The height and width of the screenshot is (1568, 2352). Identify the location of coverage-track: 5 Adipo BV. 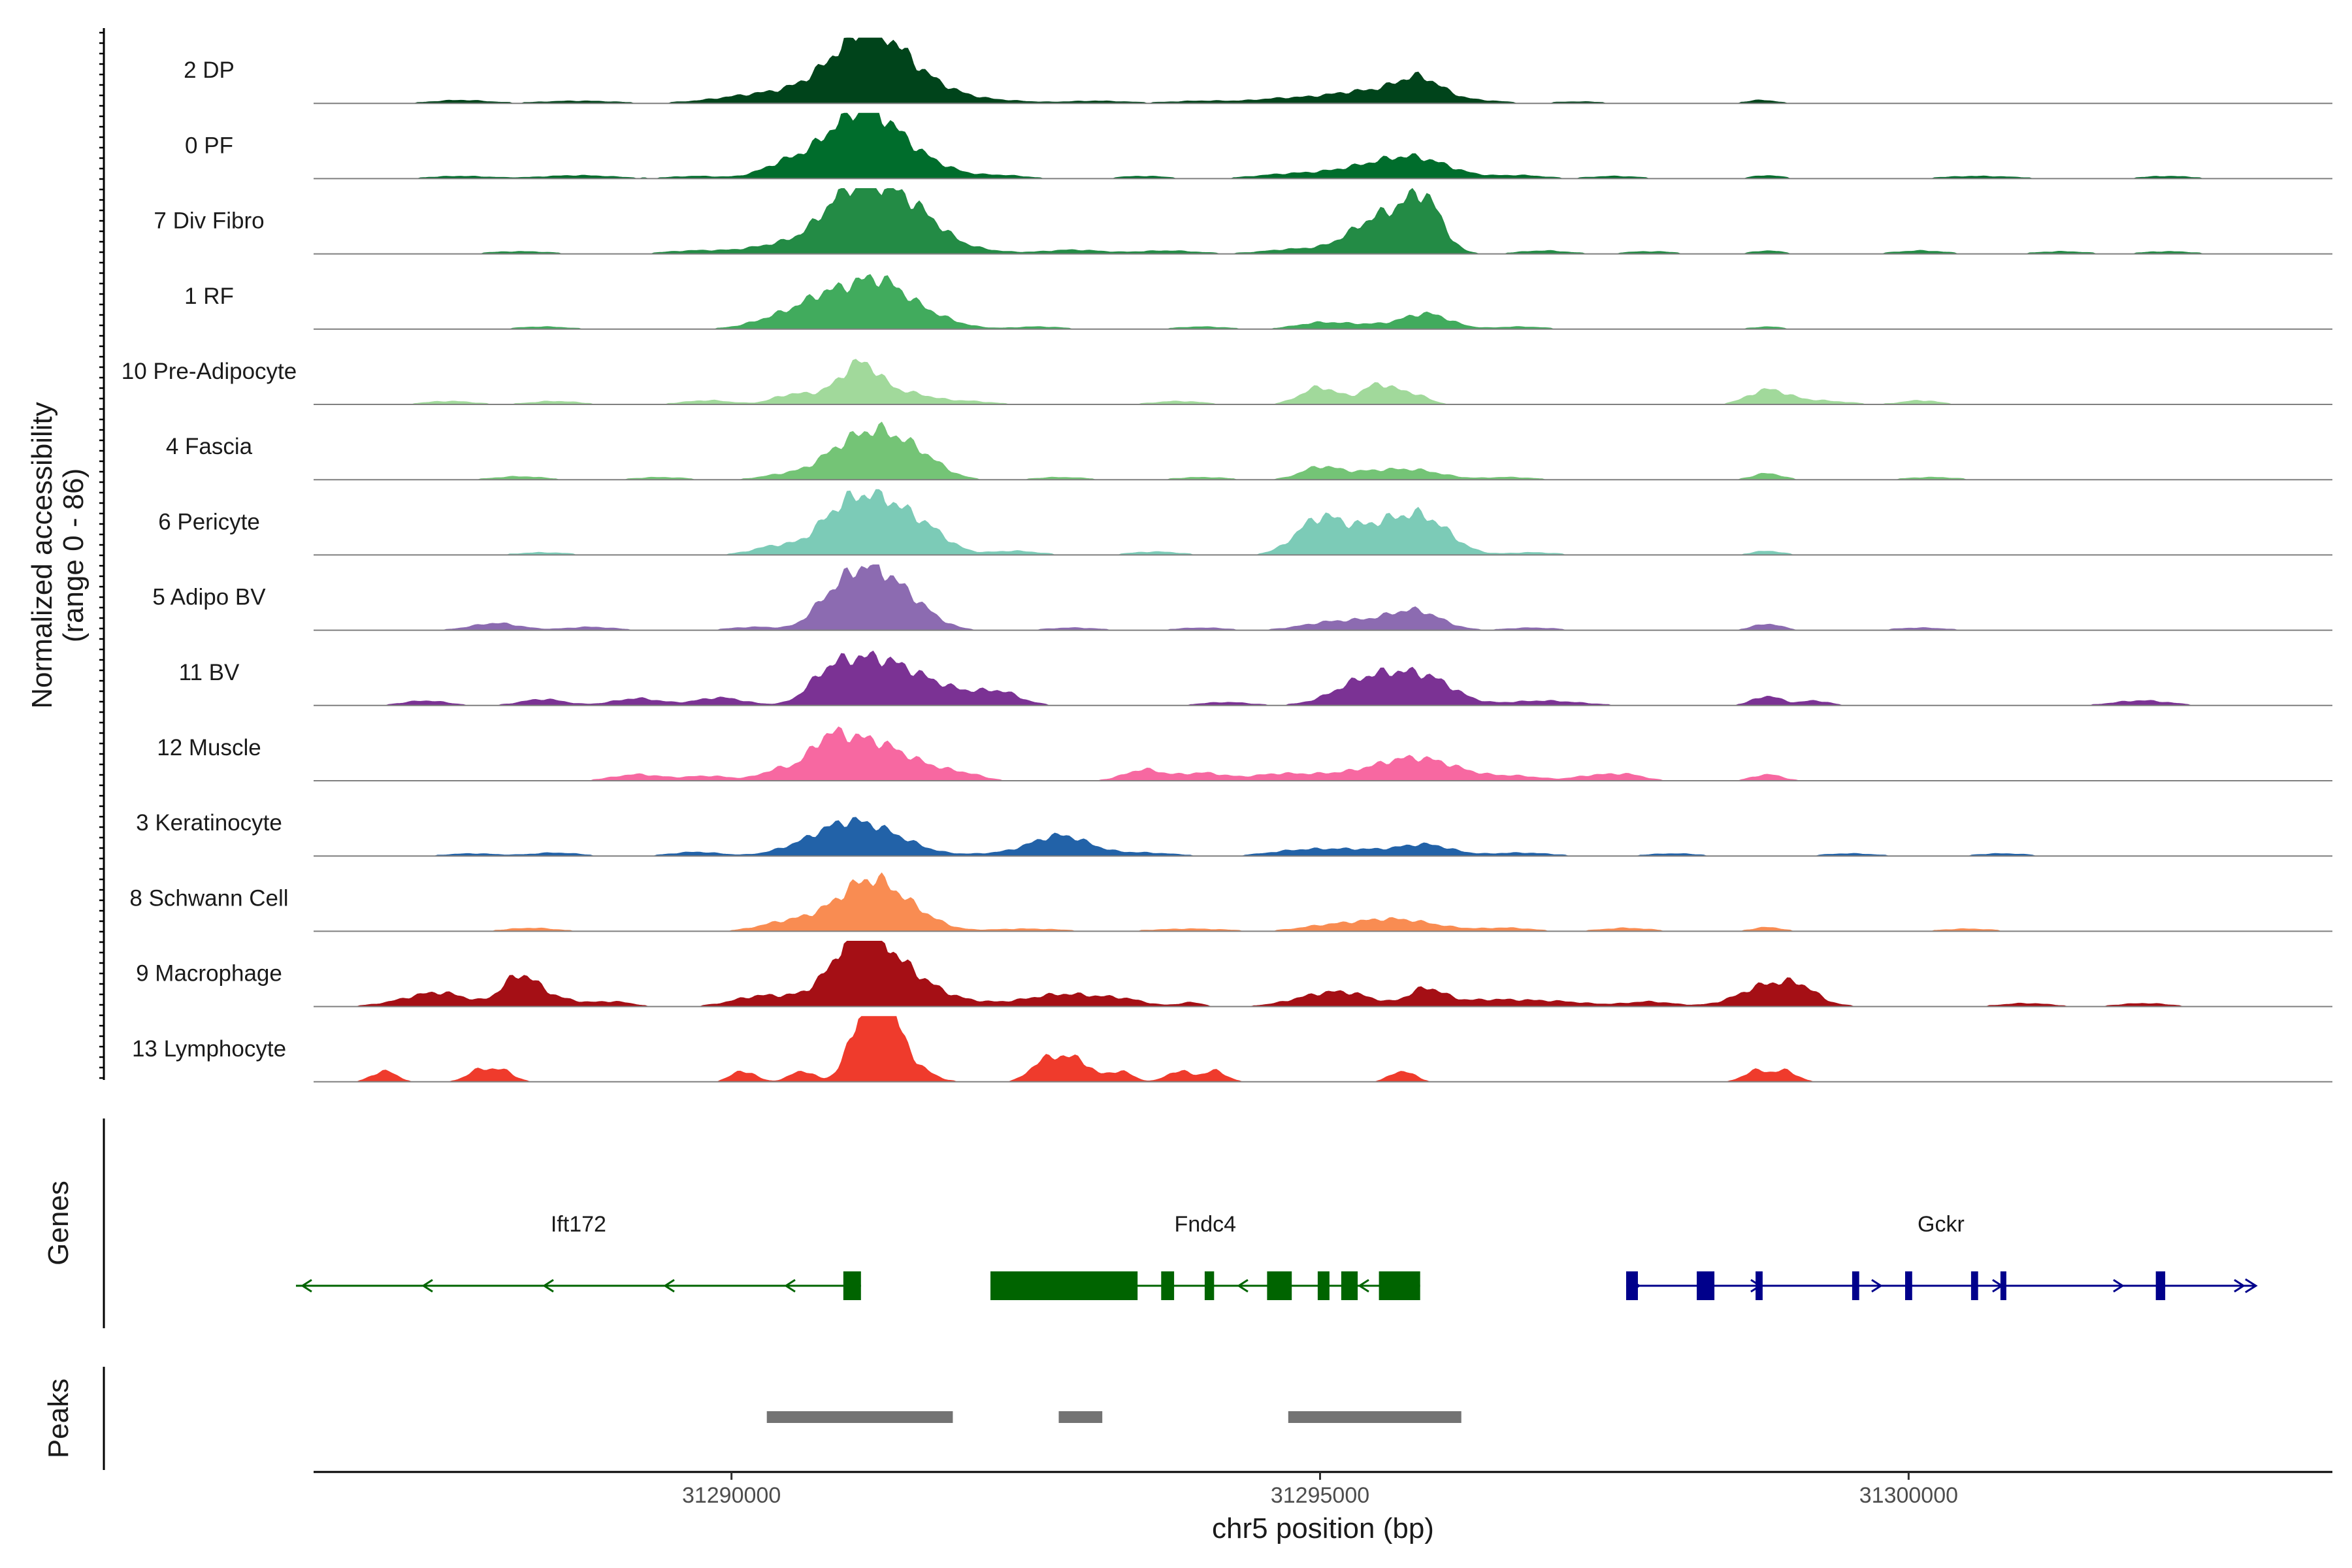
(1242, 597).